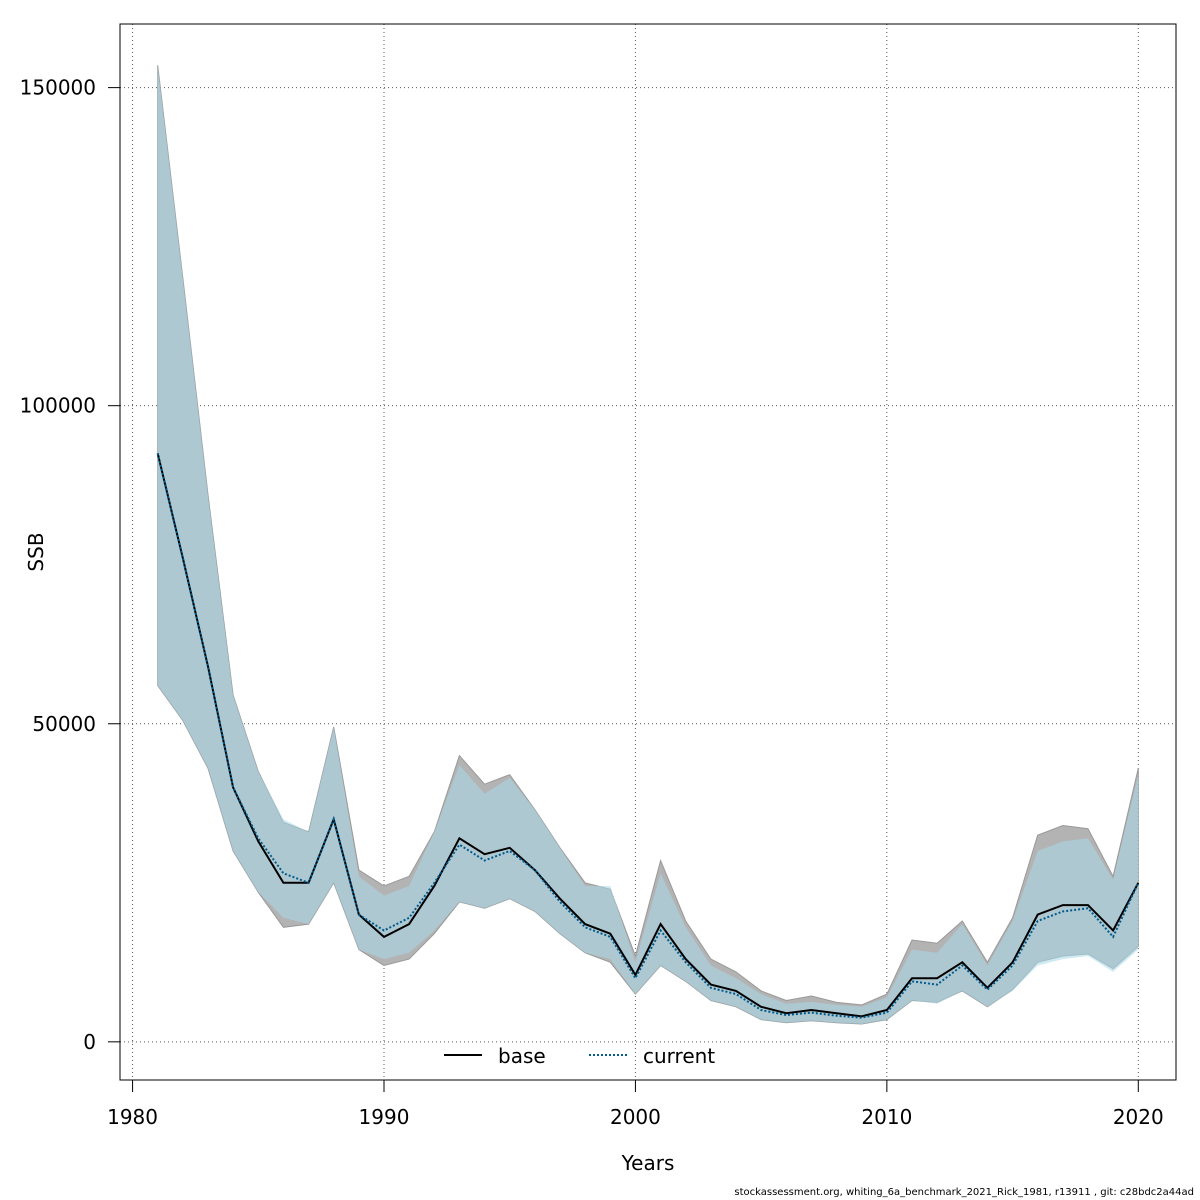  I want to click on y-tick-label: 150000, so click(58, 88).